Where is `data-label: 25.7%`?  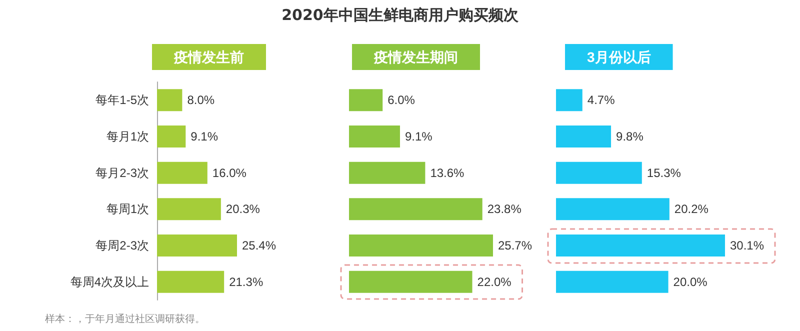 data-label: 25.7% is located at coordinates (515, 245).